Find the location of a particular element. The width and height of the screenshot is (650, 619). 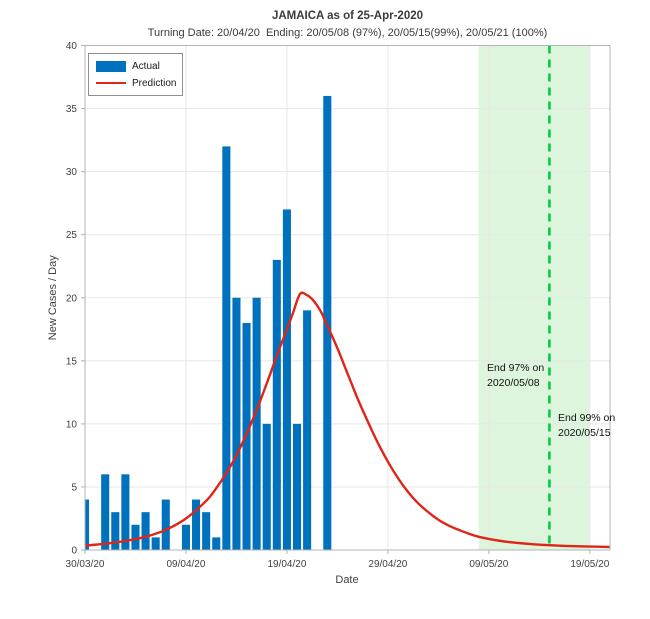

bar-18/04/20 is located at coordinates (276, 404).